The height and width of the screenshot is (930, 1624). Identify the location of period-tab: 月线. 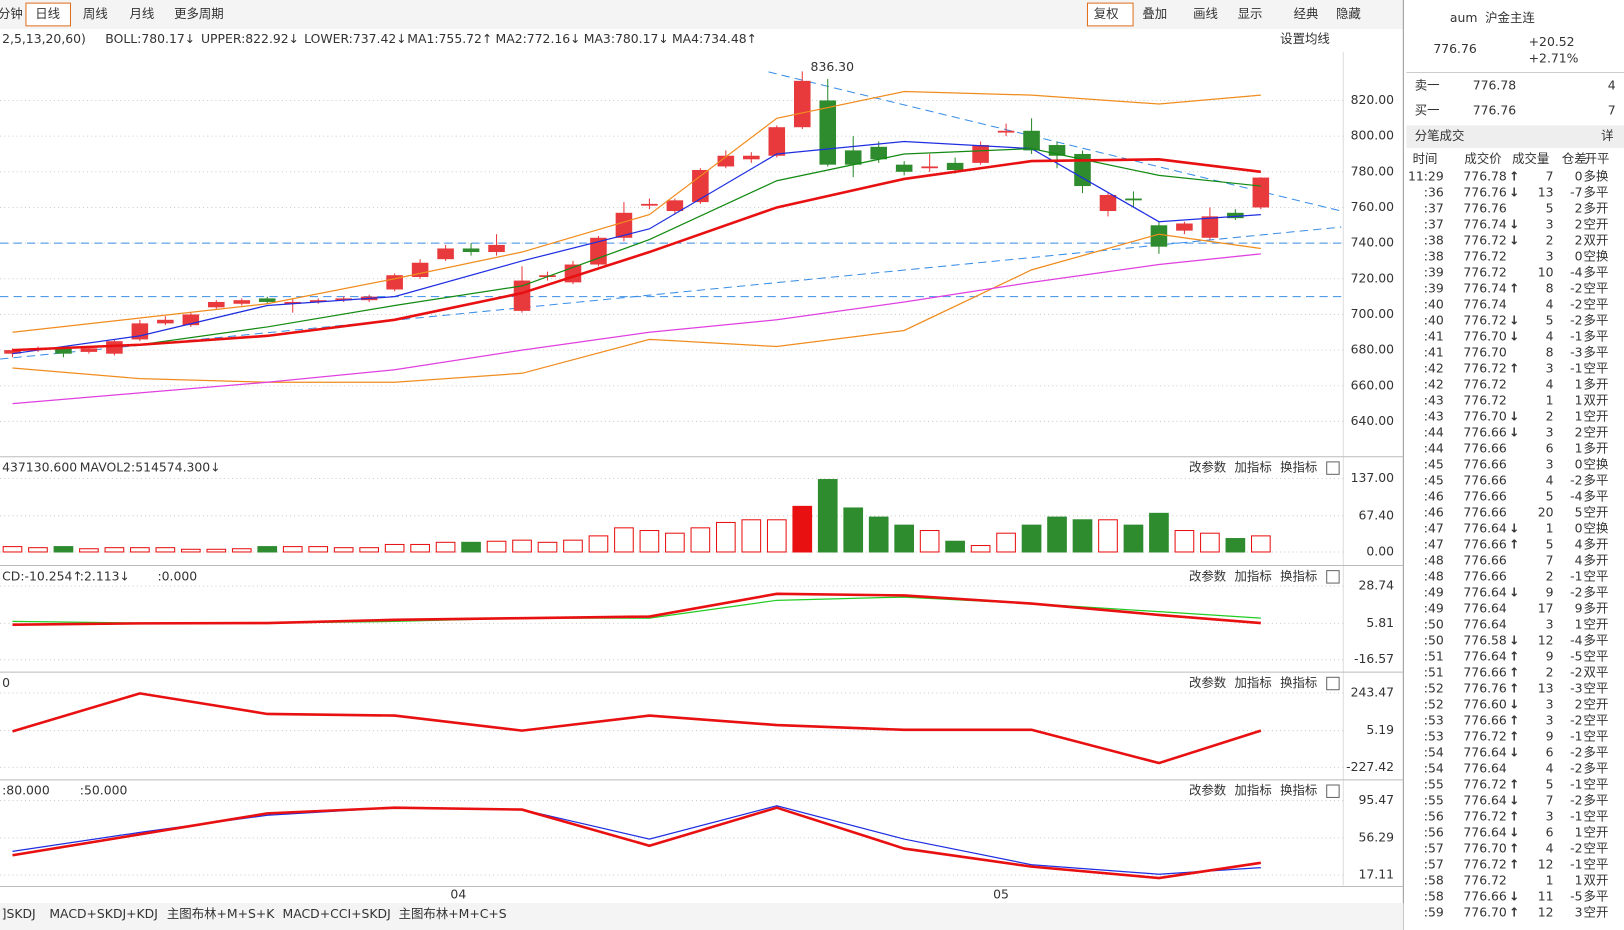
(142, 13).